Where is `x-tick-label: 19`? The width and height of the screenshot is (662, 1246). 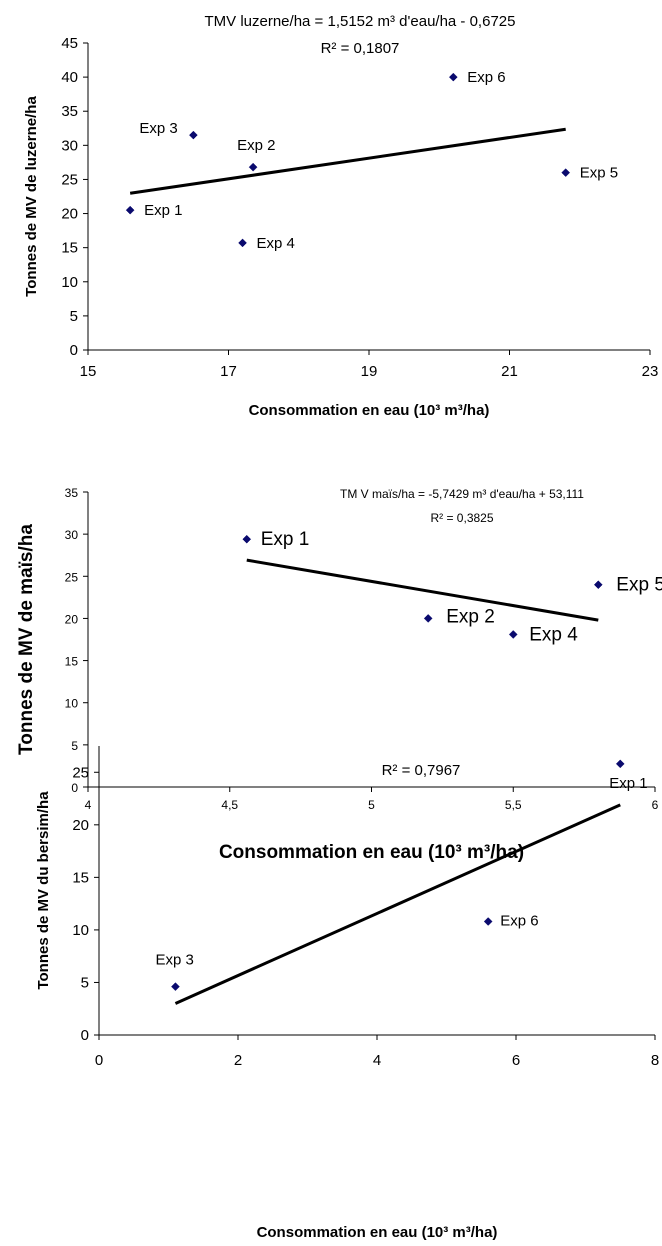 x-tick-label: 19 is located at coordinates (369, 371).